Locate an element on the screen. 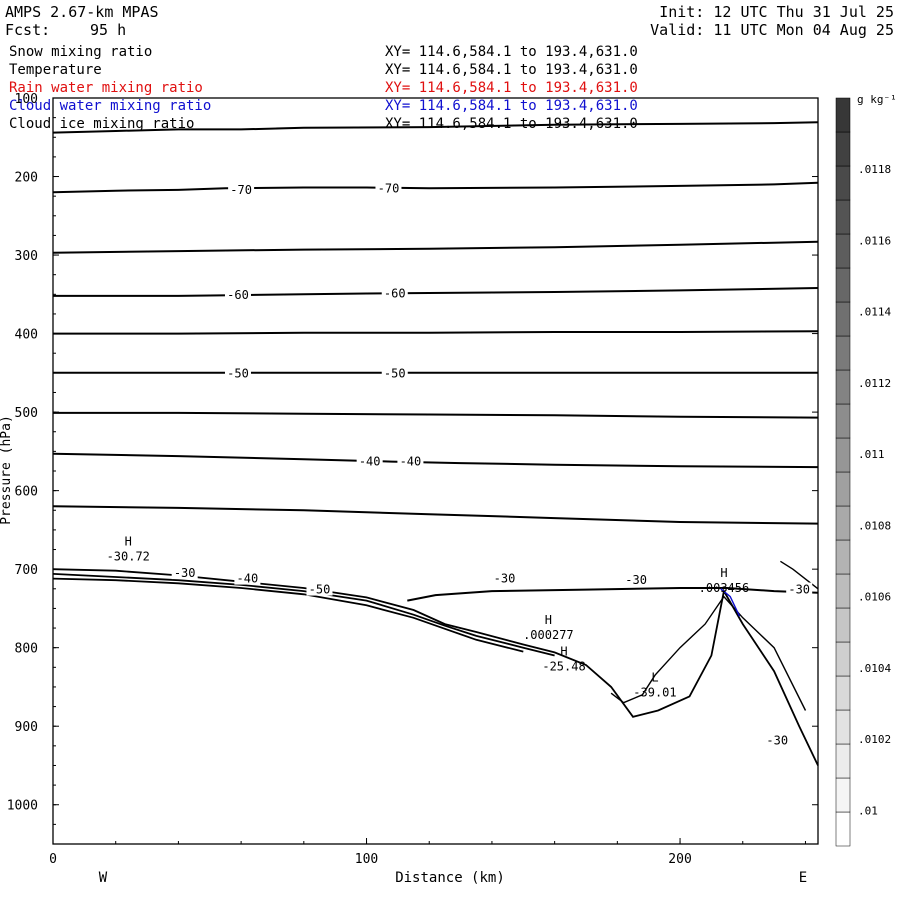 This screenshot has height=900, width=900. colorbar-label: .0114 is located at coordinates (874, 312).